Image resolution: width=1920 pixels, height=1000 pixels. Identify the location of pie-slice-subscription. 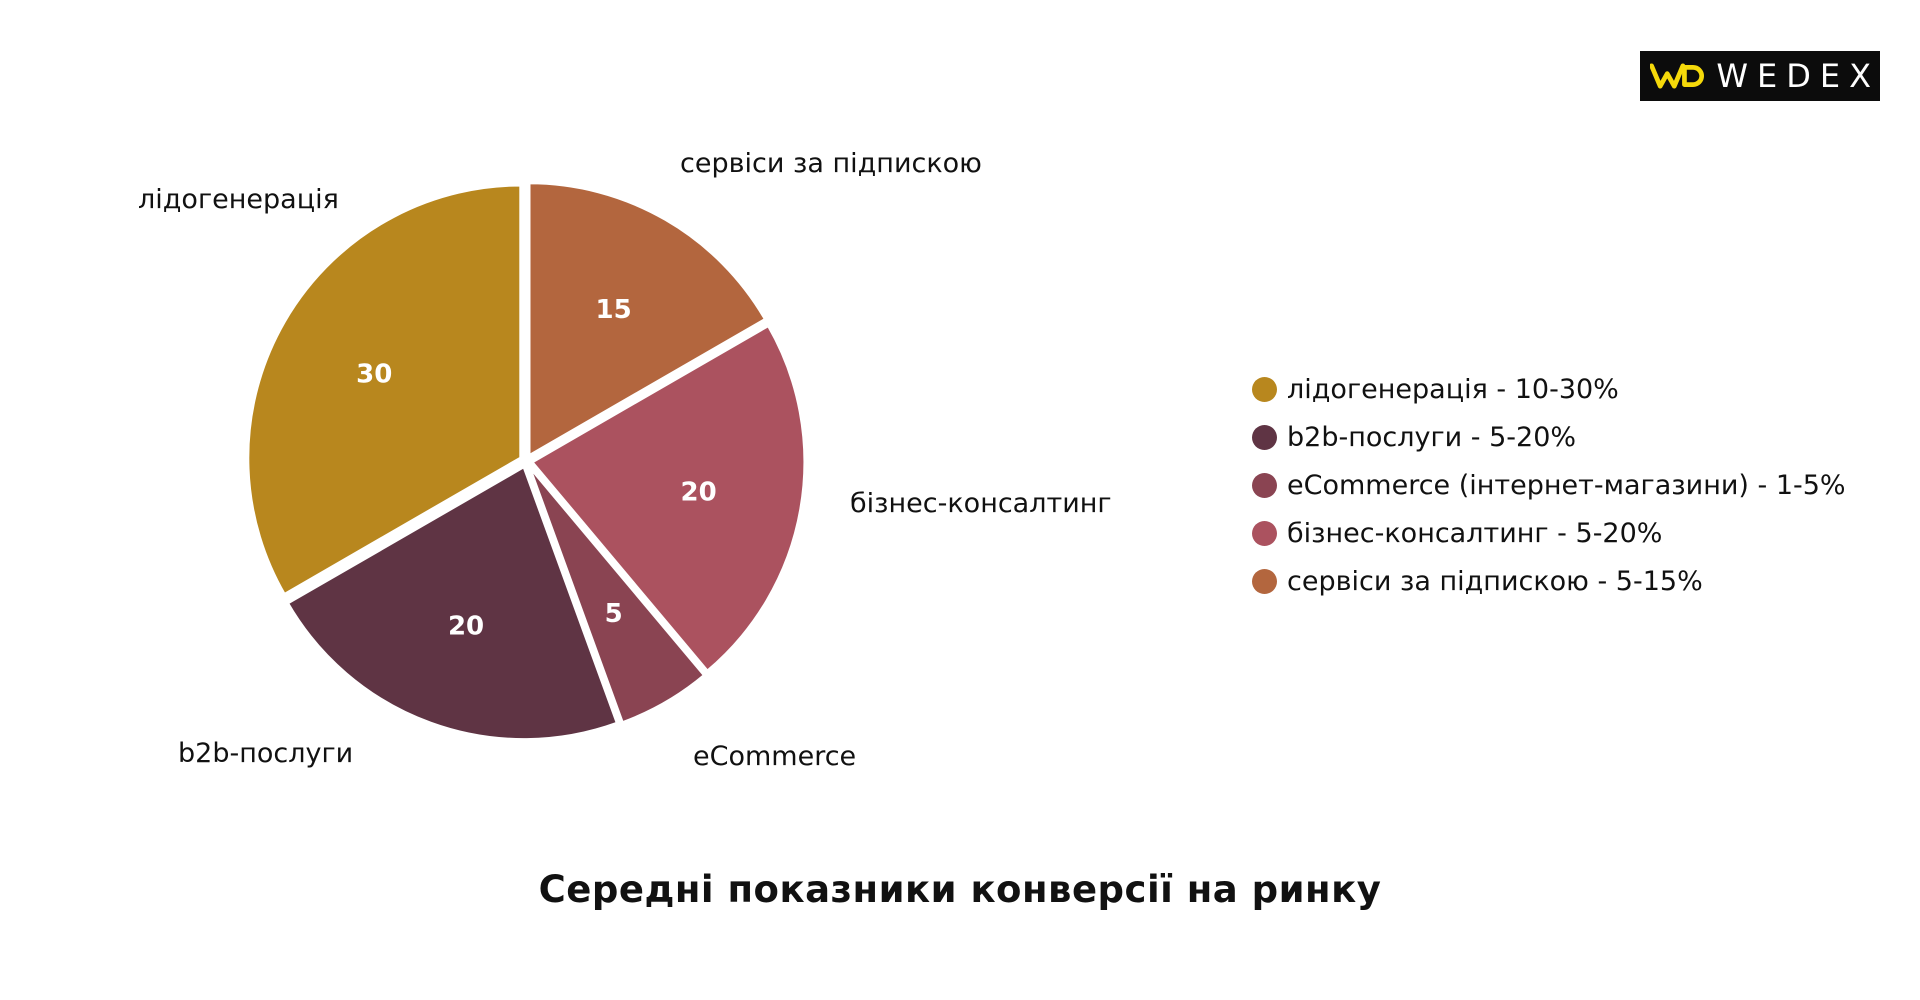
(647, 319).